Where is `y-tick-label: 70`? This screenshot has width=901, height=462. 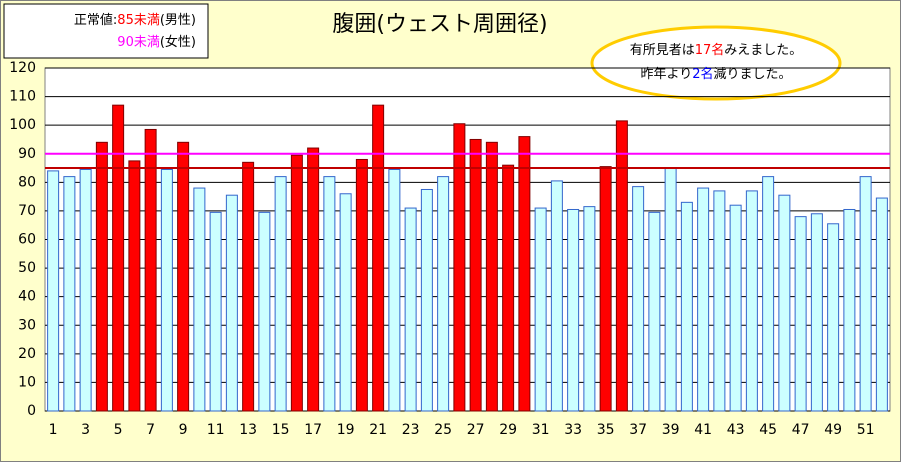
y-tick-label: 70 is located at coordinates (27, 211).